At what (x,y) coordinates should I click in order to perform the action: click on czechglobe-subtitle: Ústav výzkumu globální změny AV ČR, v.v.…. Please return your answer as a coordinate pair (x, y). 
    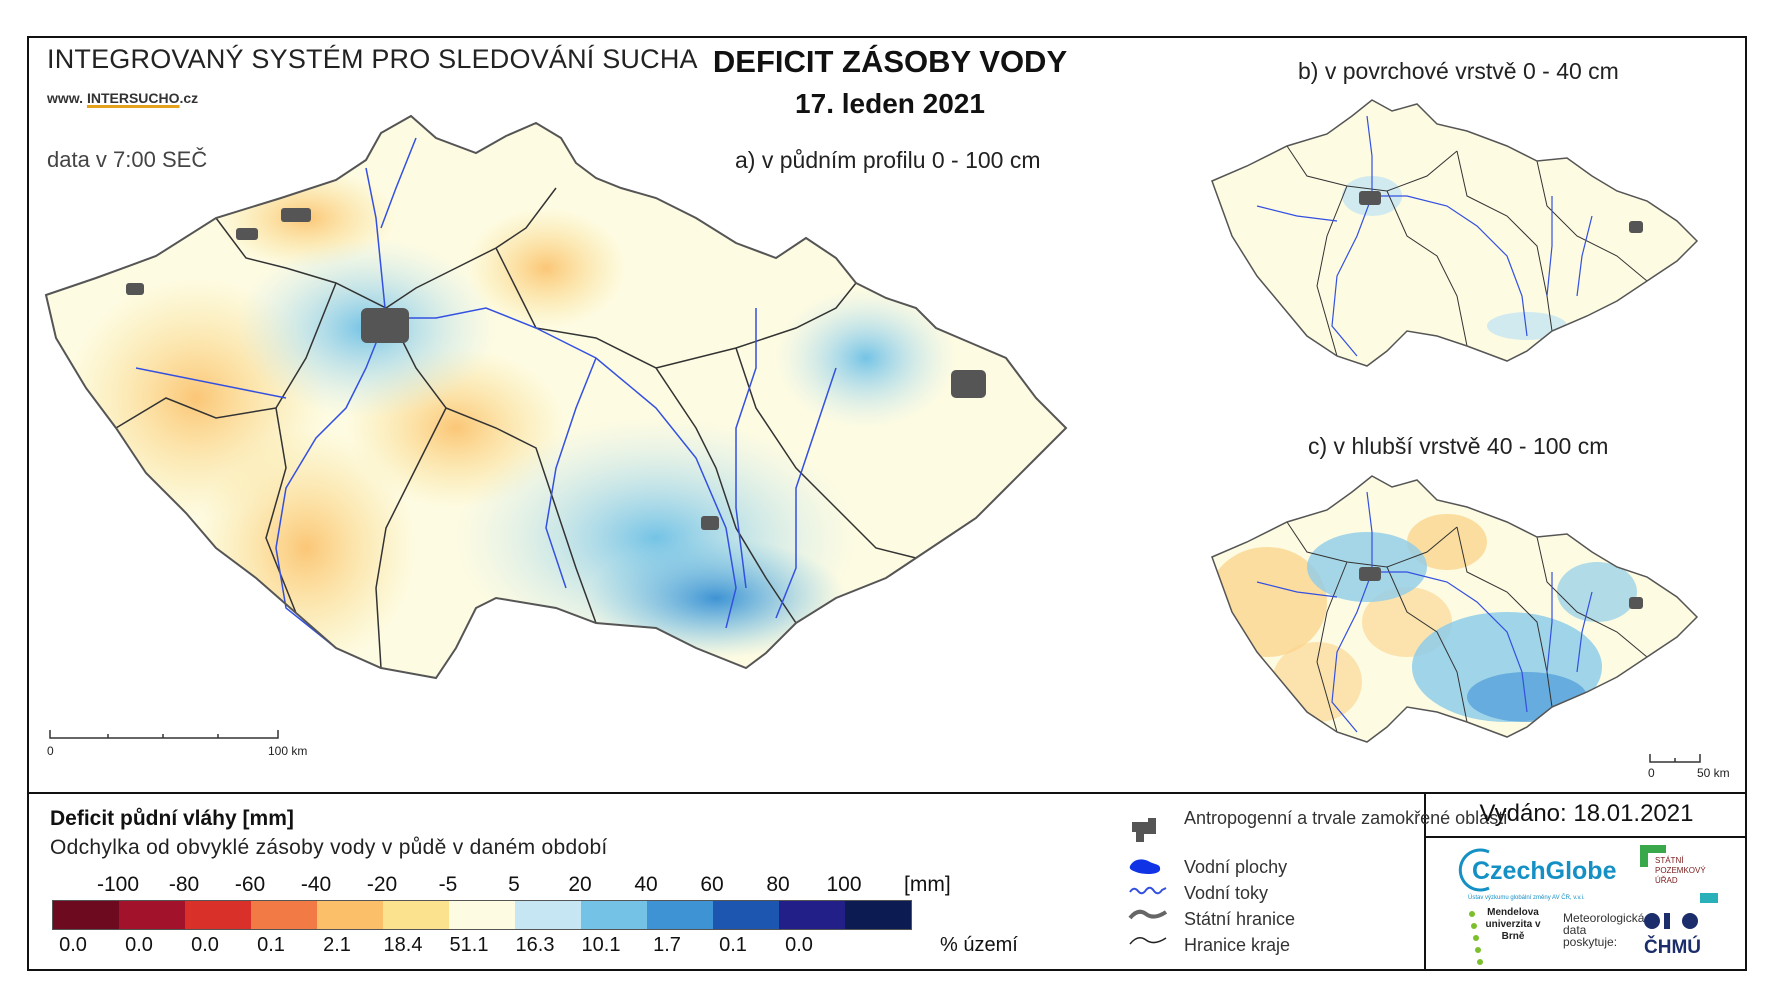
    Looking at the image, I should click on (1526, 898).